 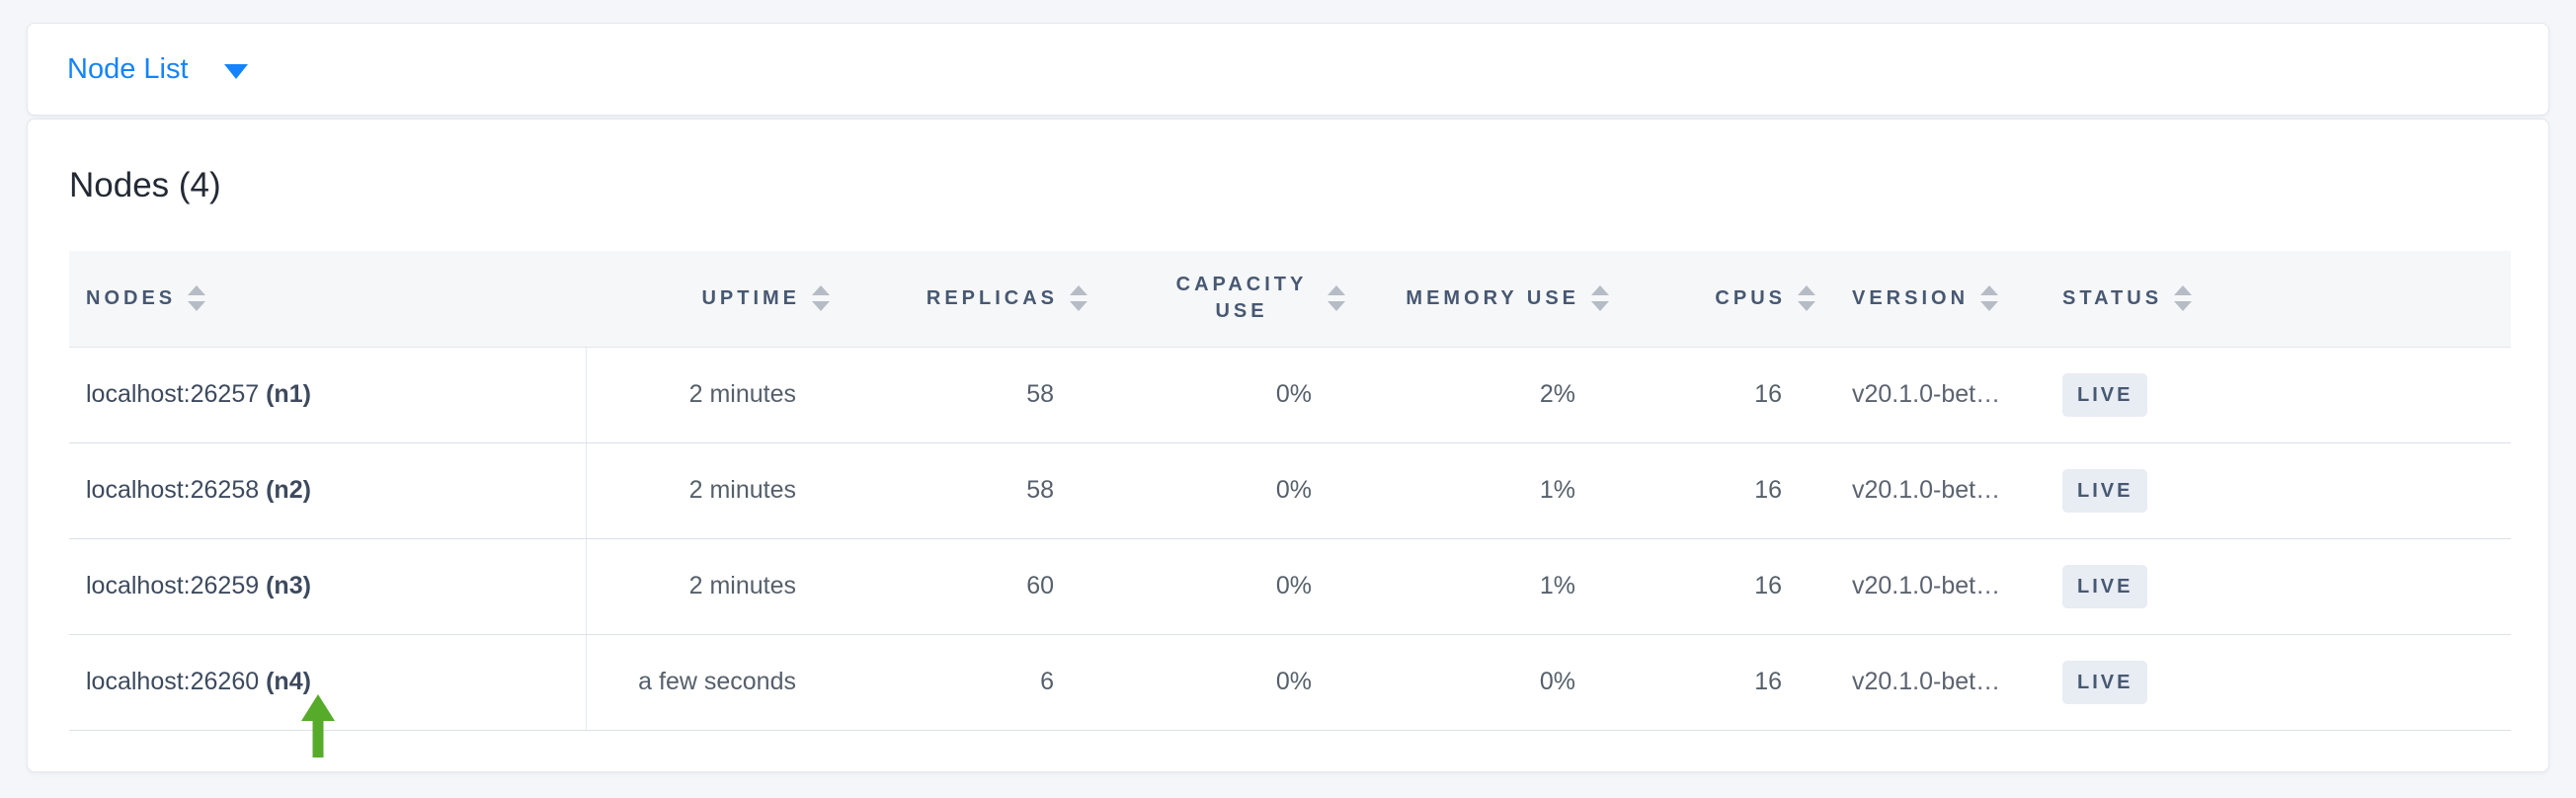 I want to click on column-header-version: VERSION, so click(x=1930, y=299).